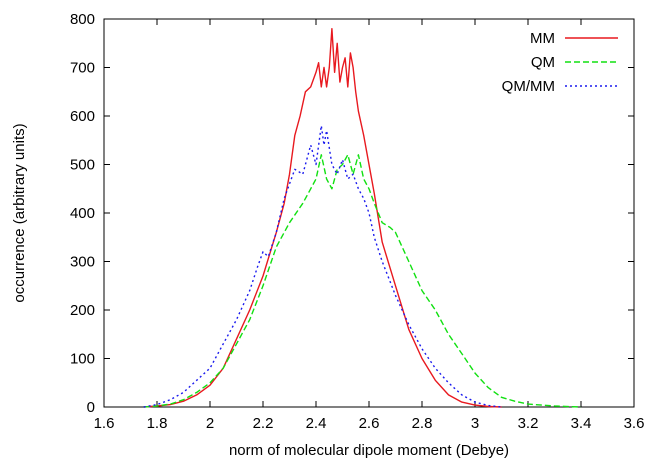 The image size is (652, 464). What do you see at coordinates (82, 262) in the screenshot?
I see `y-tick-label: 300` at bounding box center [82, 262].